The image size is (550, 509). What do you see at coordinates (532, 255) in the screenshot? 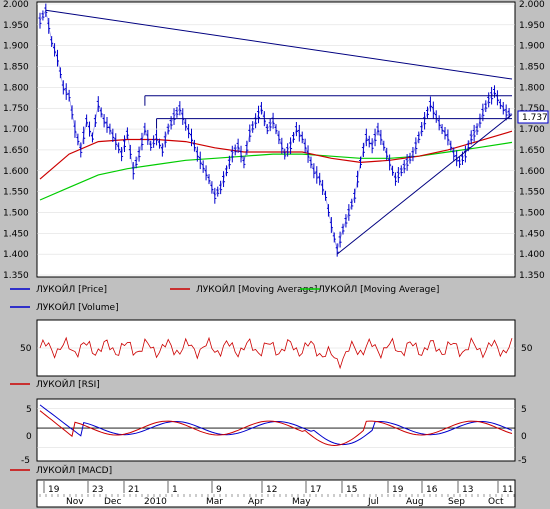
I see `price-tick-right: 1.400` at bounding box center [532, 255].